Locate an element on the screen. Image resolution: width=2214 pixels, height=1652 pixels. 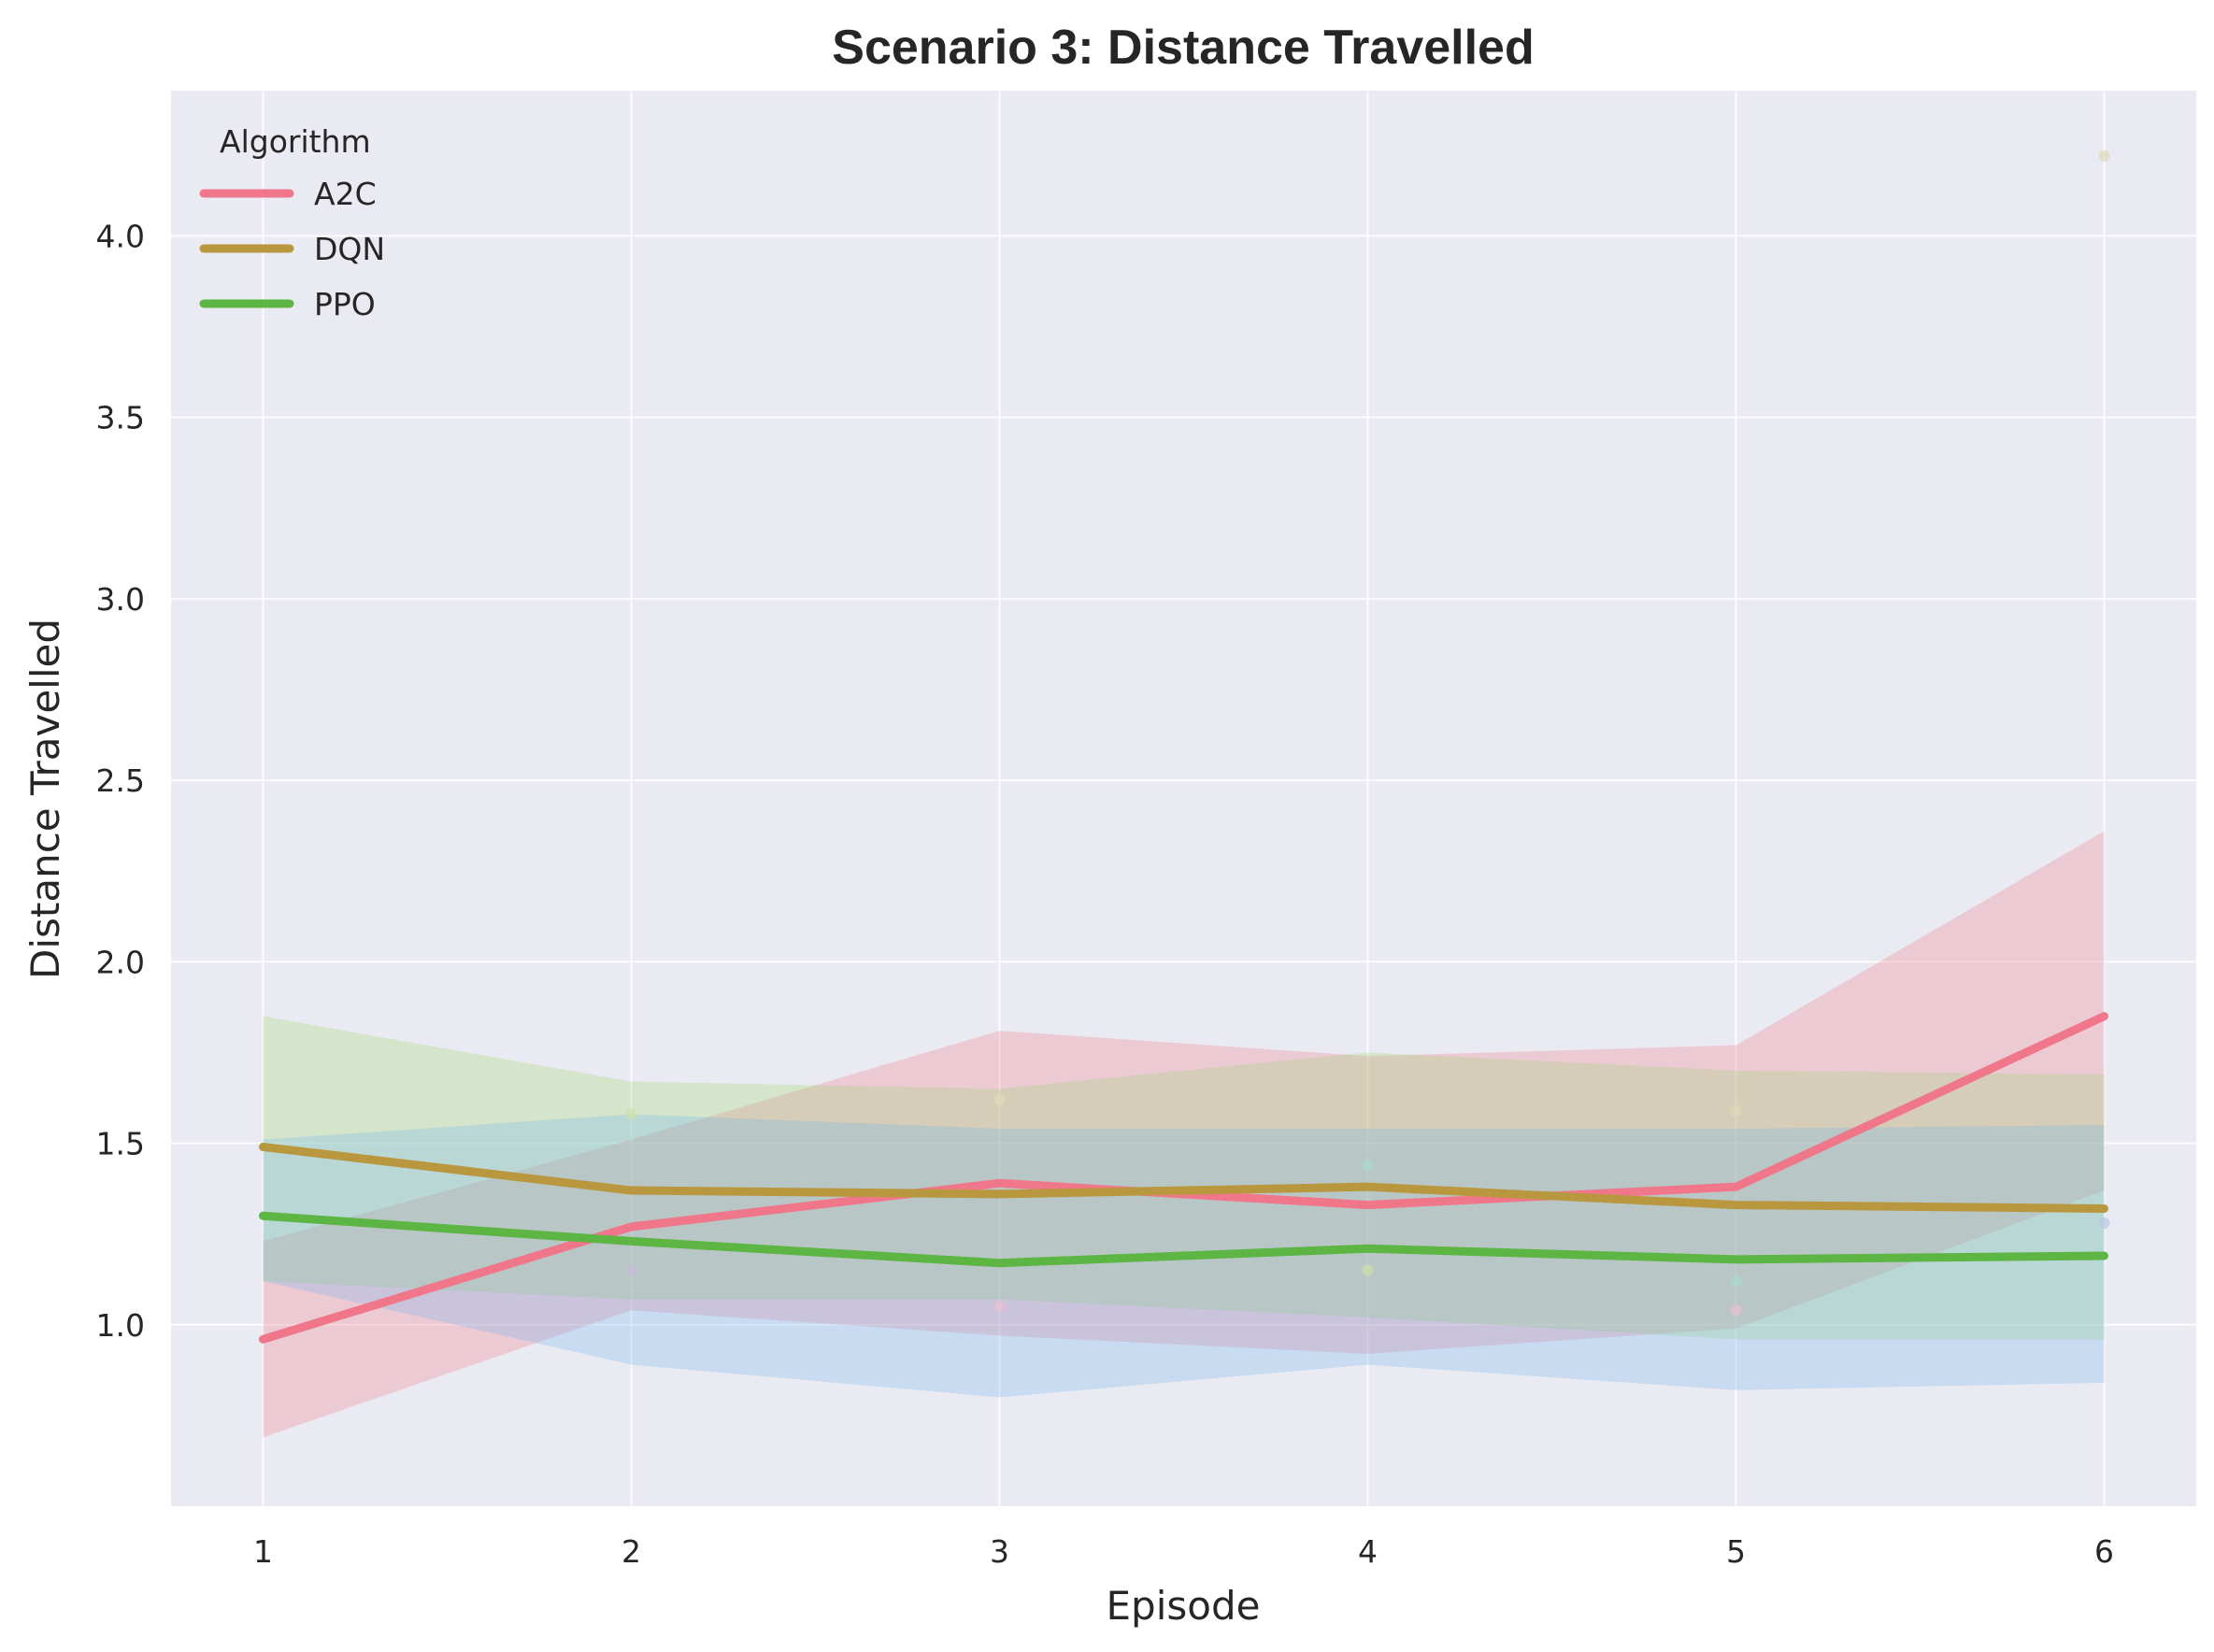
x-tick-label-3: 3 is located at coordinates (999, 1552).